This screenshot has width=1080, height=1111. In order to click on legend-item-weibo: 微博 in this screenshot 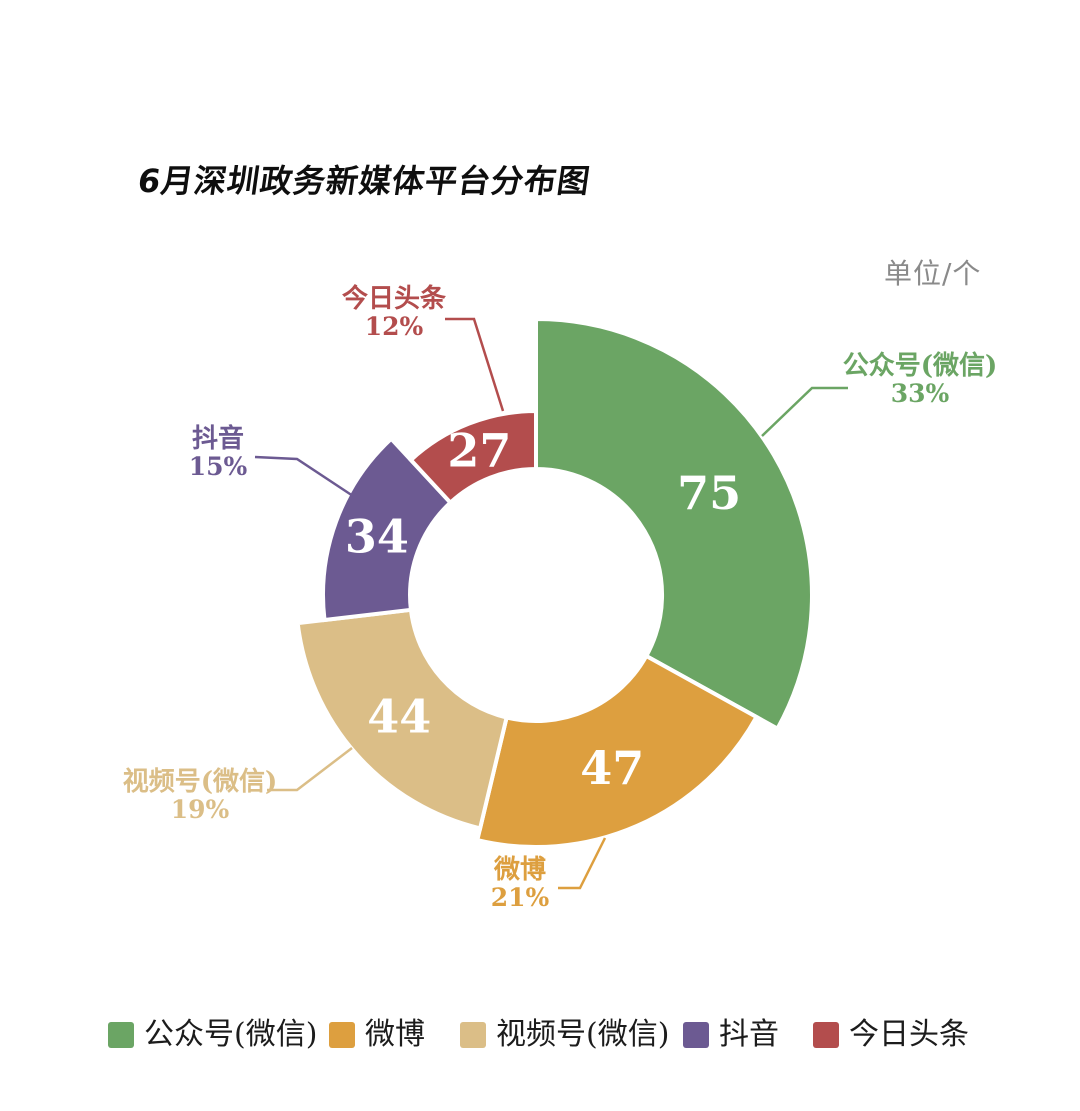, I will do `click(377, 1035)`.